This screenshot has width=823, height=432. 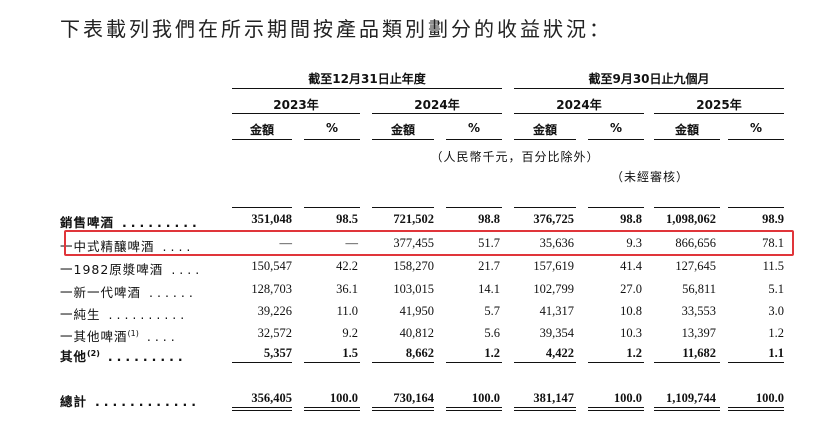 I want to click on amount-cell: 41,950, so click(x=416, y=311).